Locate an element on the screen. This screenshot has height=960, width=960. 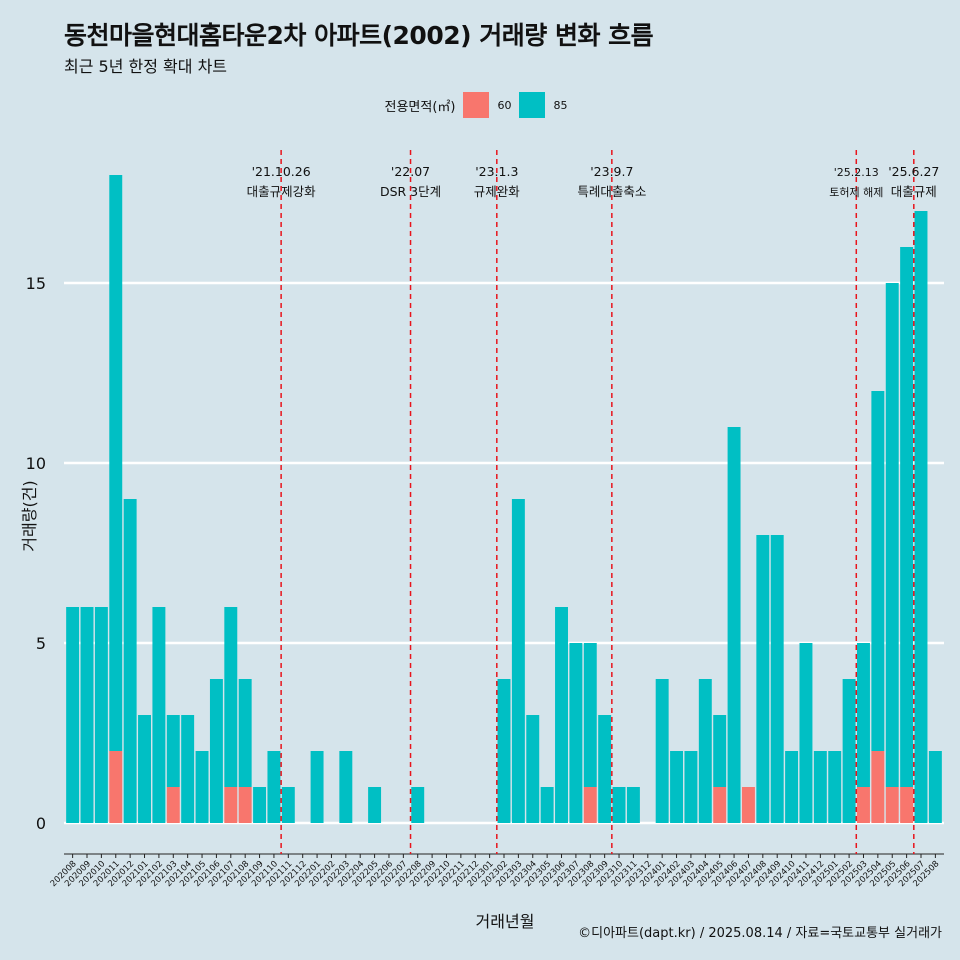
event-label-5: 토허제 해제 is located at coordinates (856, 192).